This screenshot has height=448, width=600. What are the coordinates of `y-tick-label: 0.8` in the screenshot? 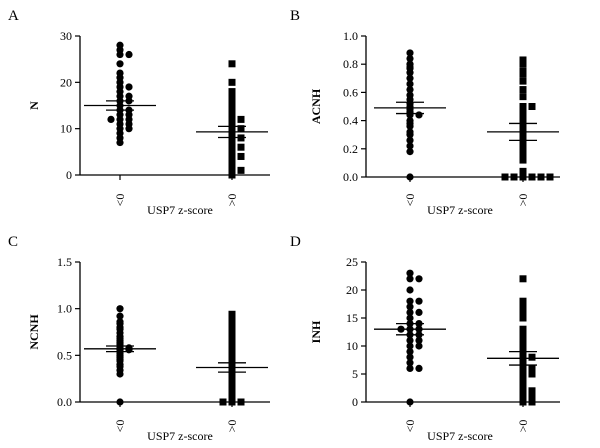 It's located at (350, 64).